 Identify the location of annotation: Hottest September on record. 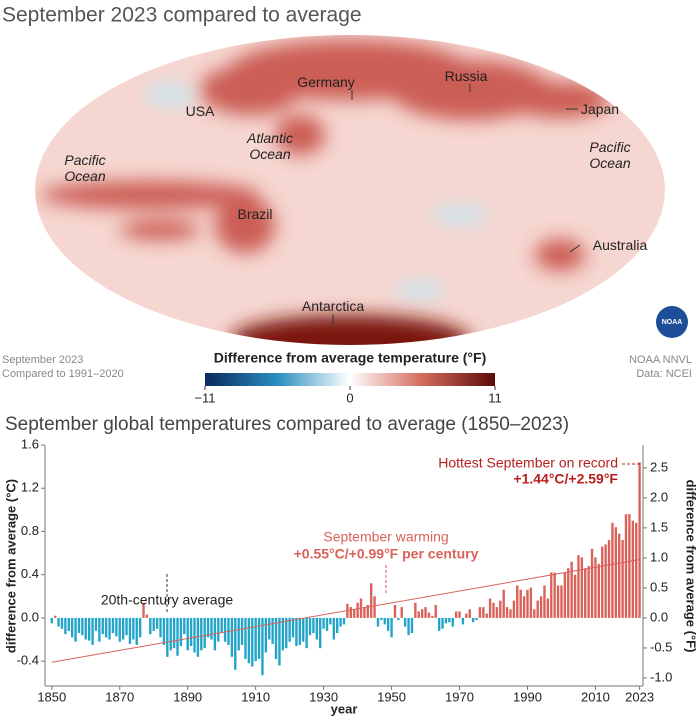
(528, 463).